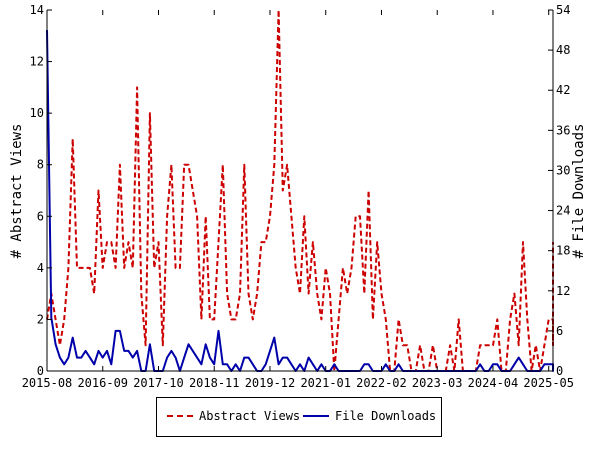 Image resolution: width=600 pixels, height=450 pixels. I want to click on legend-item-file-downloads: File Downloads, so click(369, 416).